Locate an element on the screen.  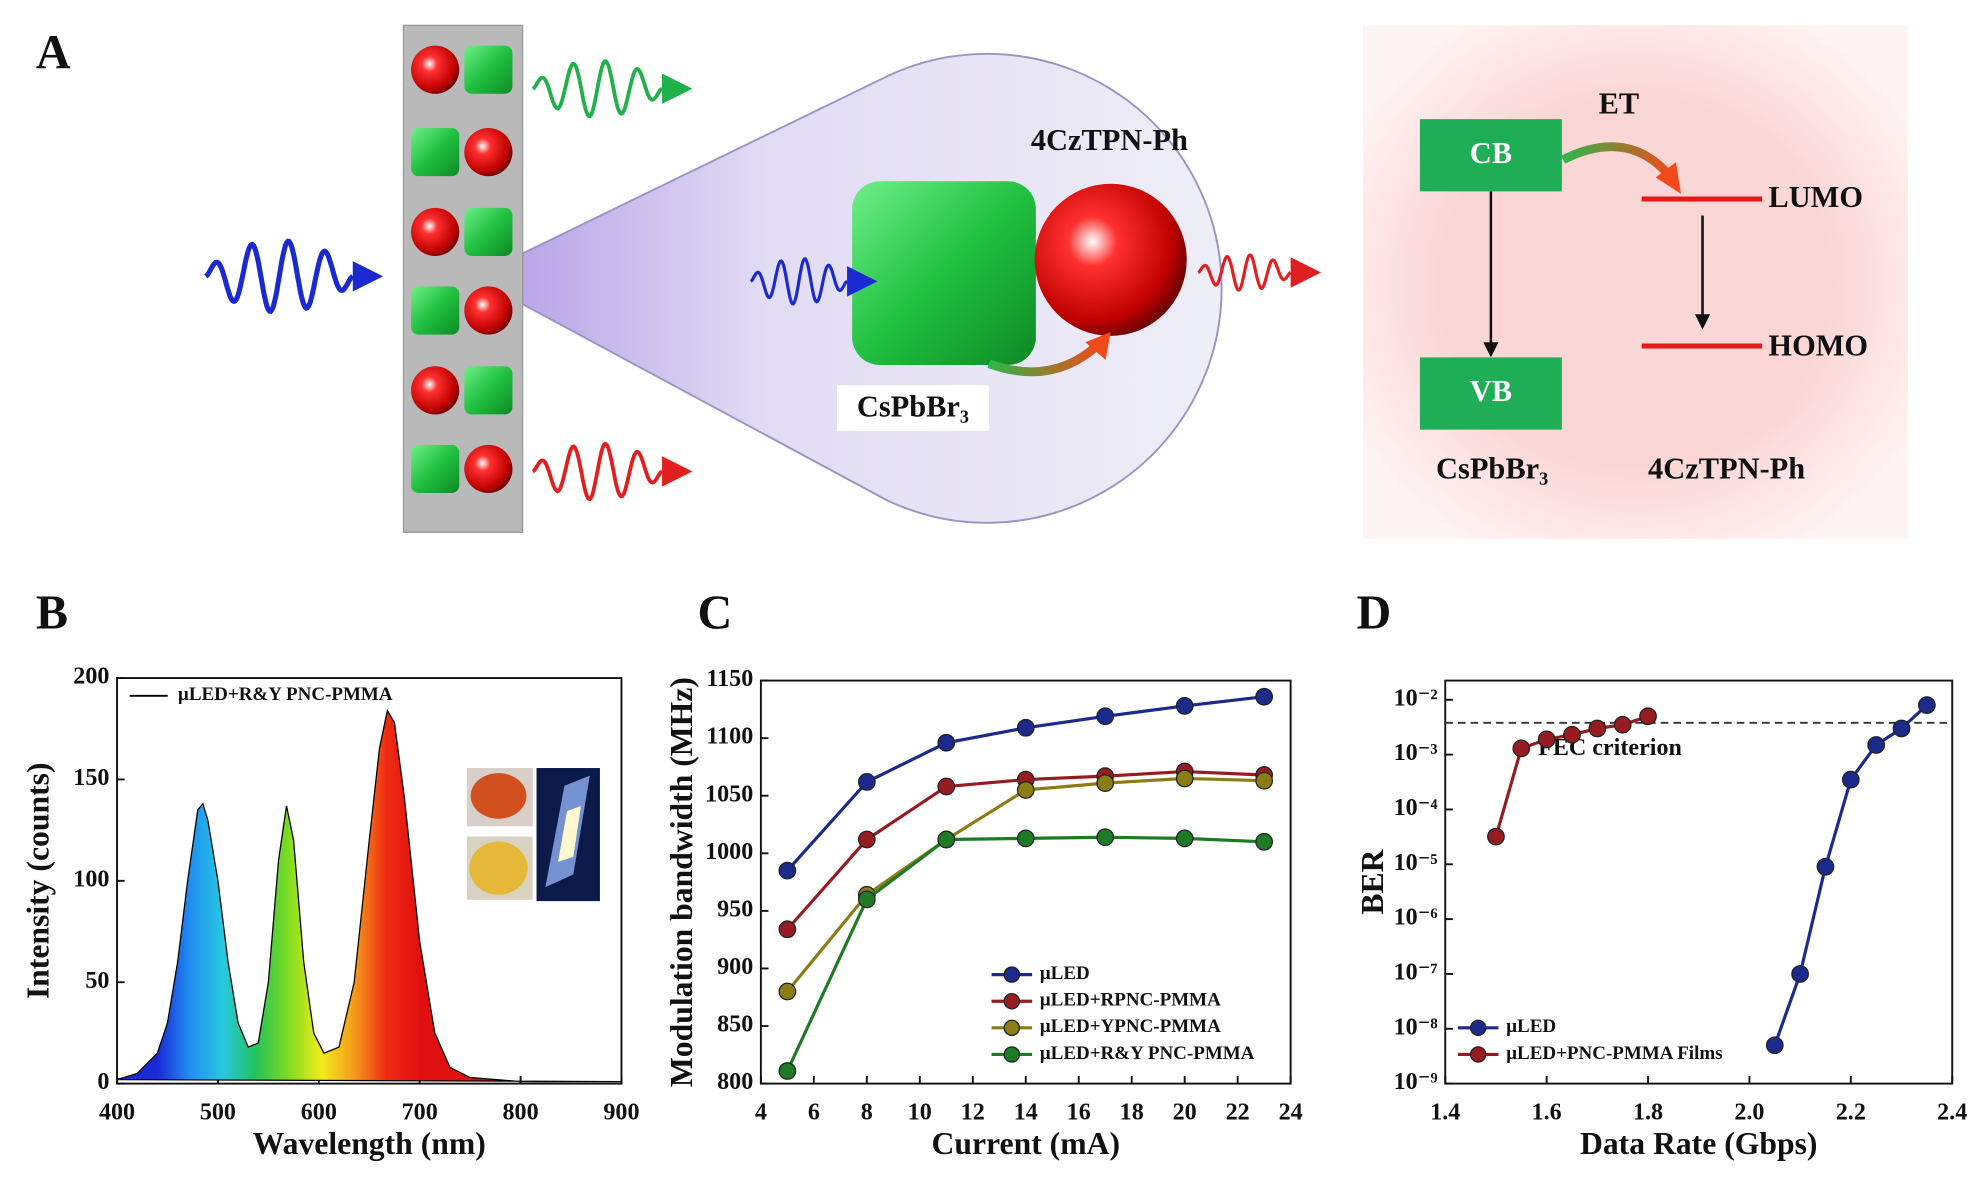
panel-label: A is located at coordinates (53, 52).